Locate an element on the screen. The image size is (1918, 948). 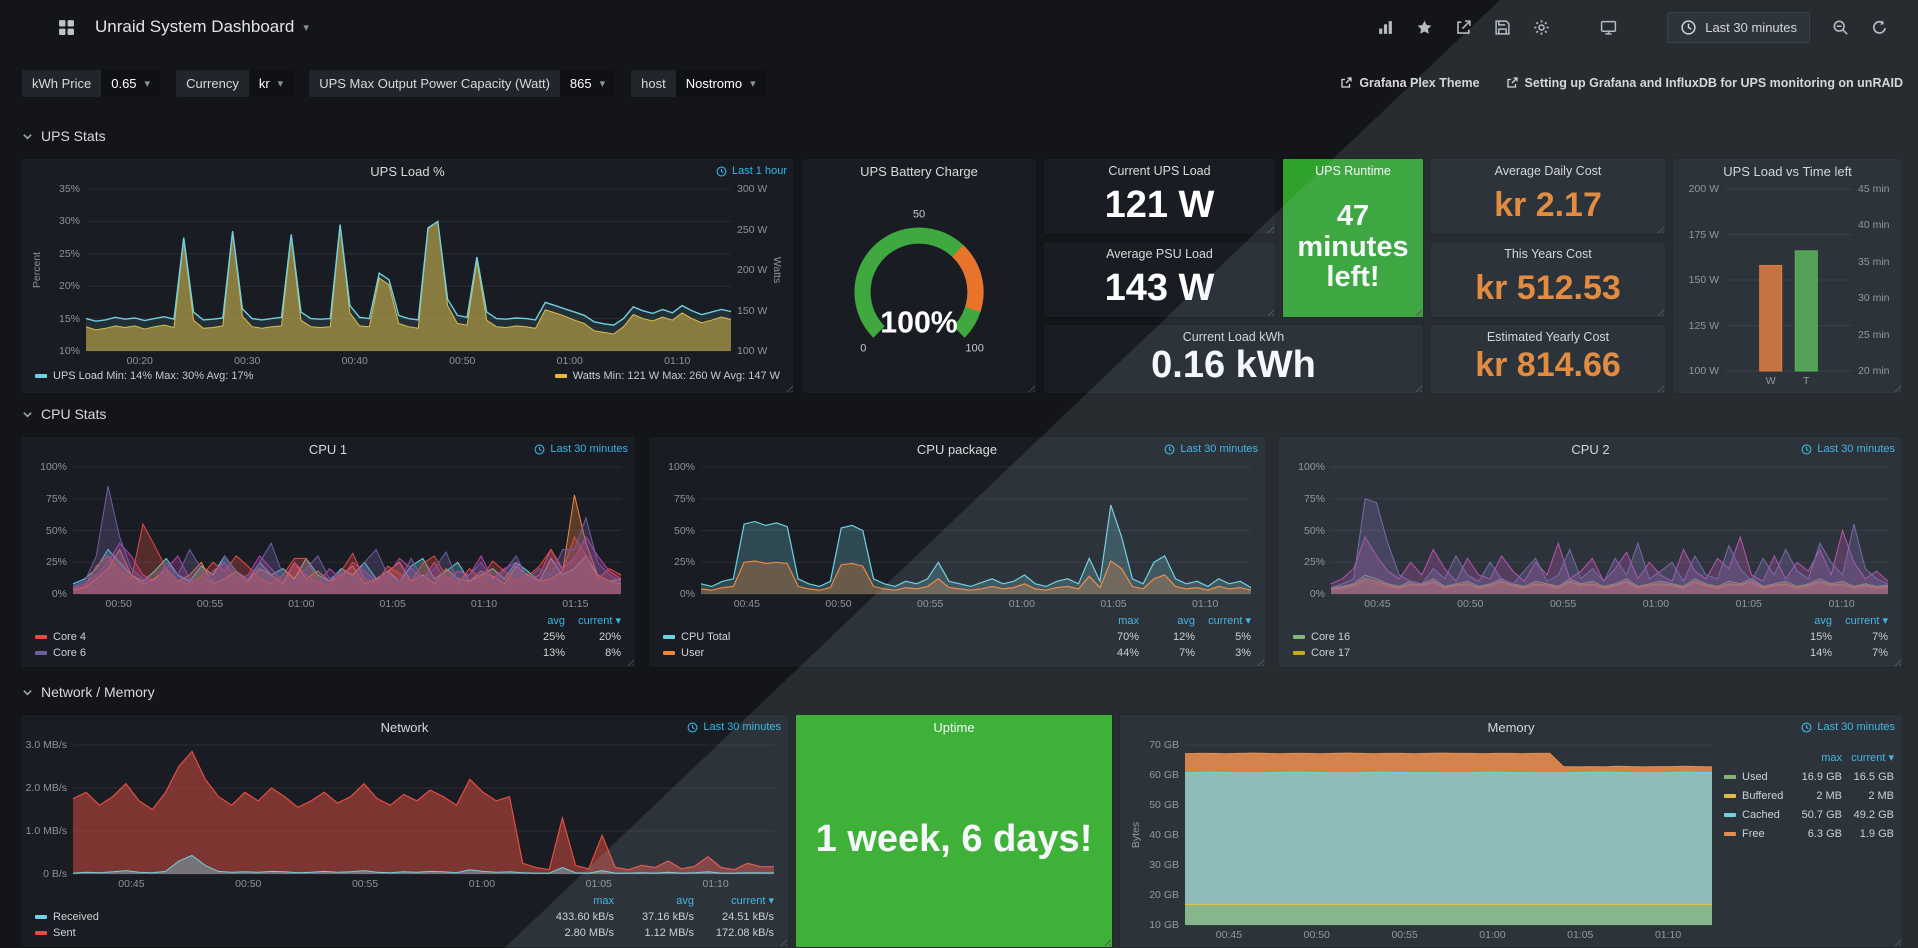
variable-value-dropdown: 865 ▾ is located at coordinates (587, 83).